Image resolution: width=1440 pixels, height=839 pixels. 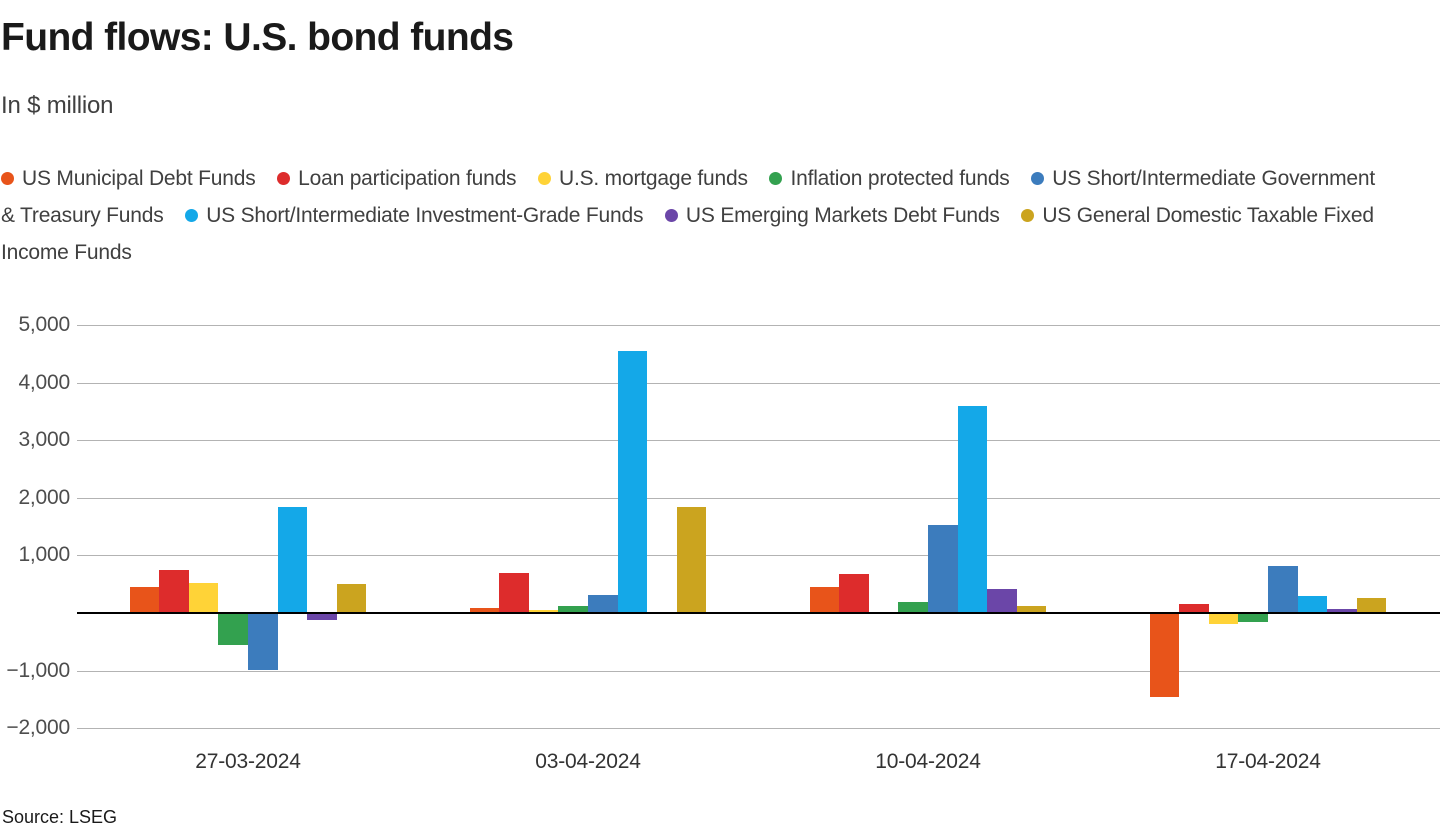 What do you see at coordinates (38, 670) in the screenshot?
I see `y-axis-label: −1,000` at bounding box center [38, 670].